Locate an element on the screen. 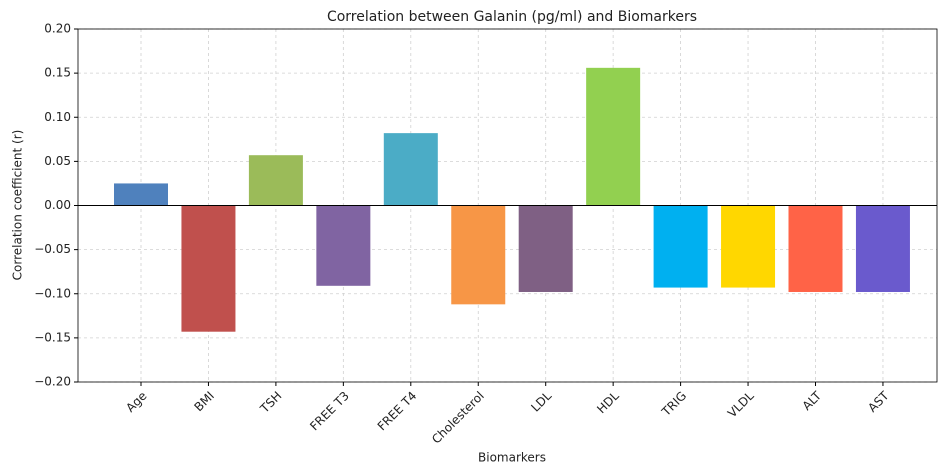  y-axis-label: Correlation coefficient (r) is located at coordinates (18, 205).